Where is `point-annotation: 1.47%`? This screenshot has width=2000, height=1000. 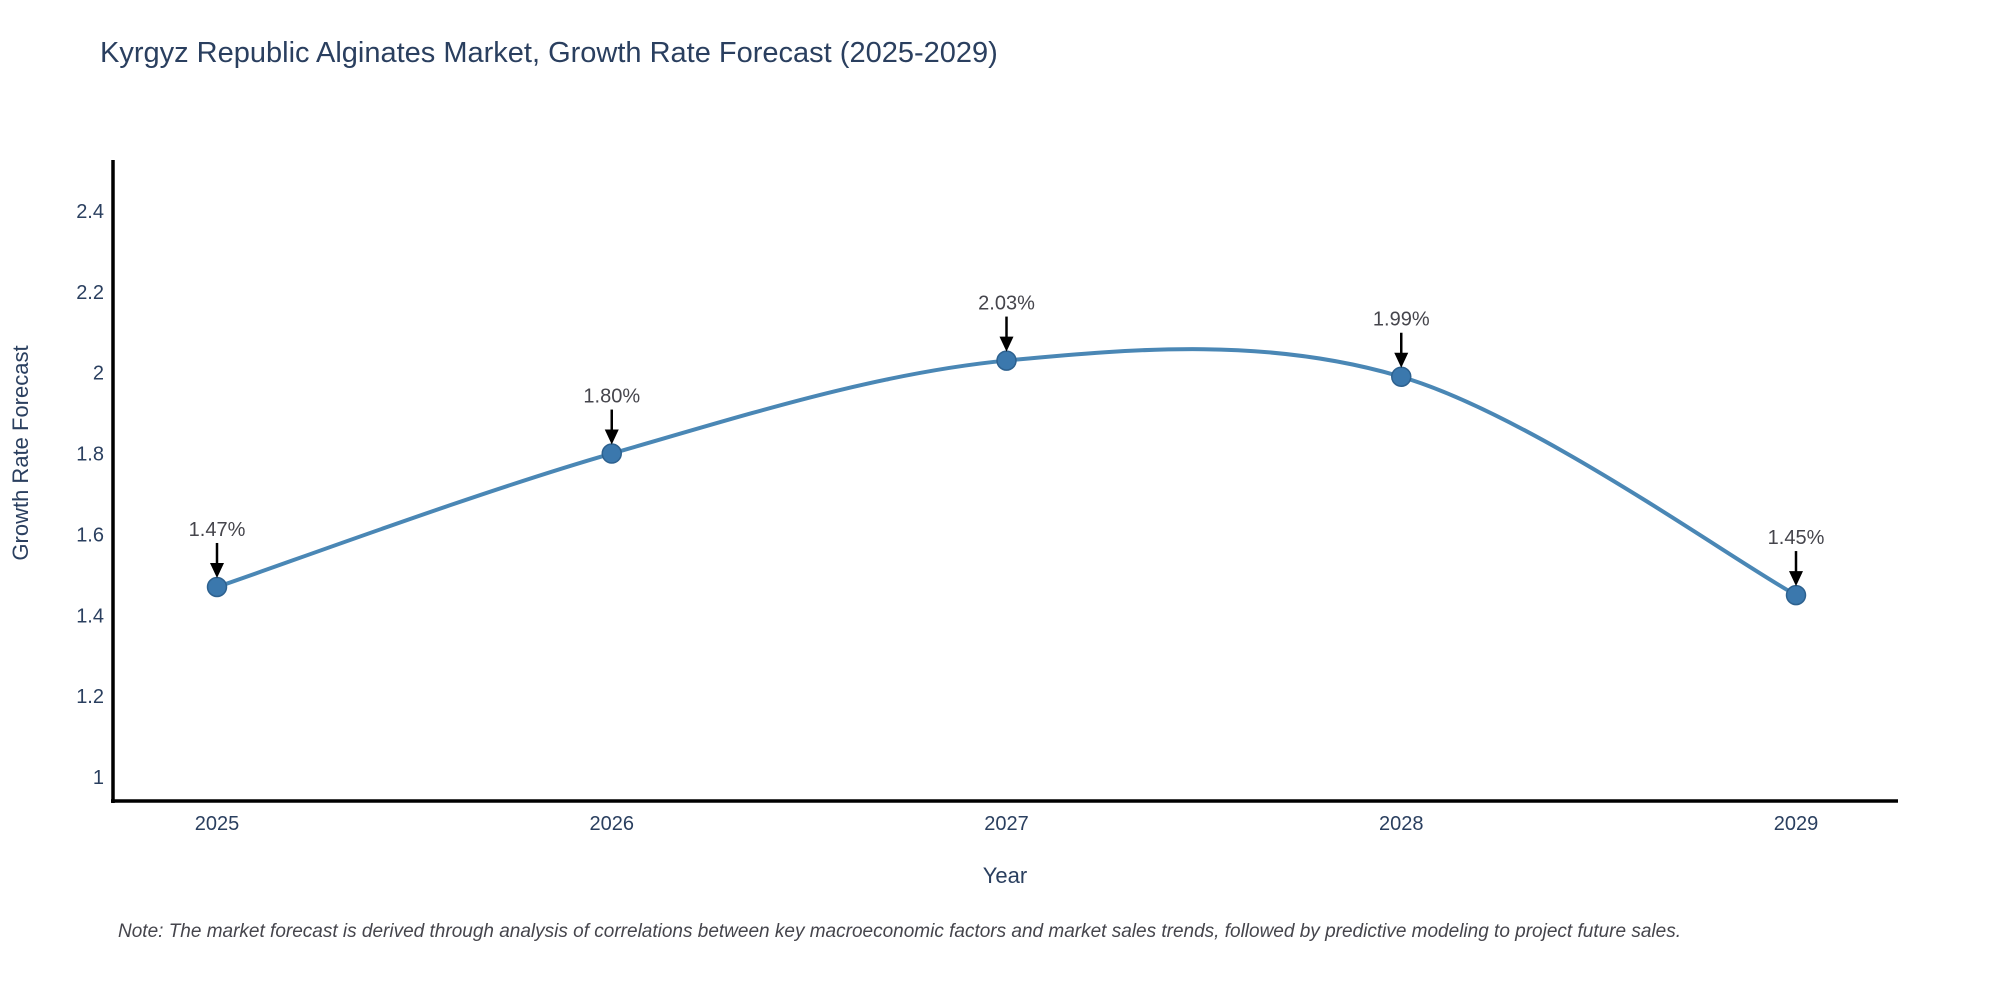 point-annotation: 1.47% is located at coordinates (217, 548).